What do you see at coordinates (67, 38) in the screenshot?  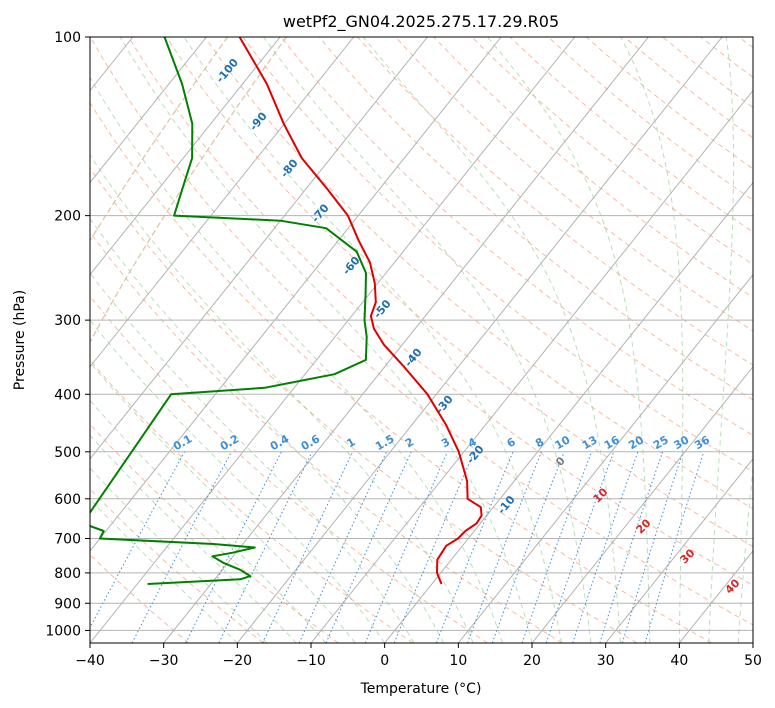 I see `y-tick-label: 100` at bounding box center [67, 38].